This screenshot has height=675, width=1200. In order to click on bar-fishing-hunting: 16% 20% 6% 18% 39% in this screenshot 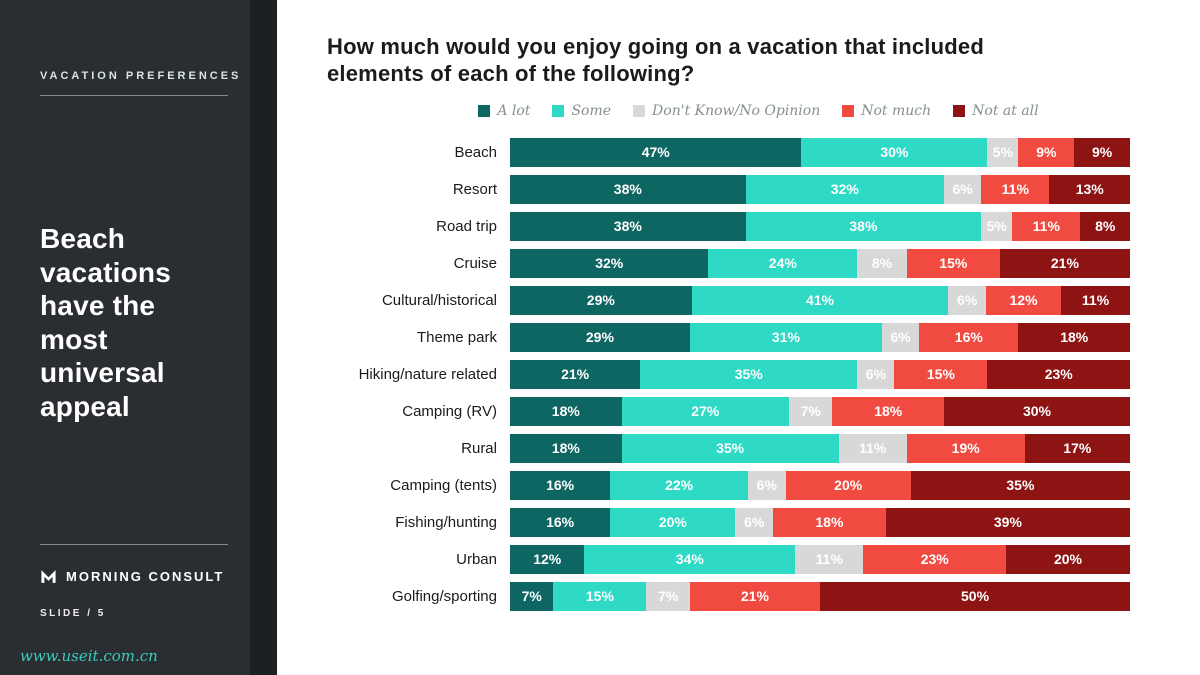, I will do `click(820, 522)`.